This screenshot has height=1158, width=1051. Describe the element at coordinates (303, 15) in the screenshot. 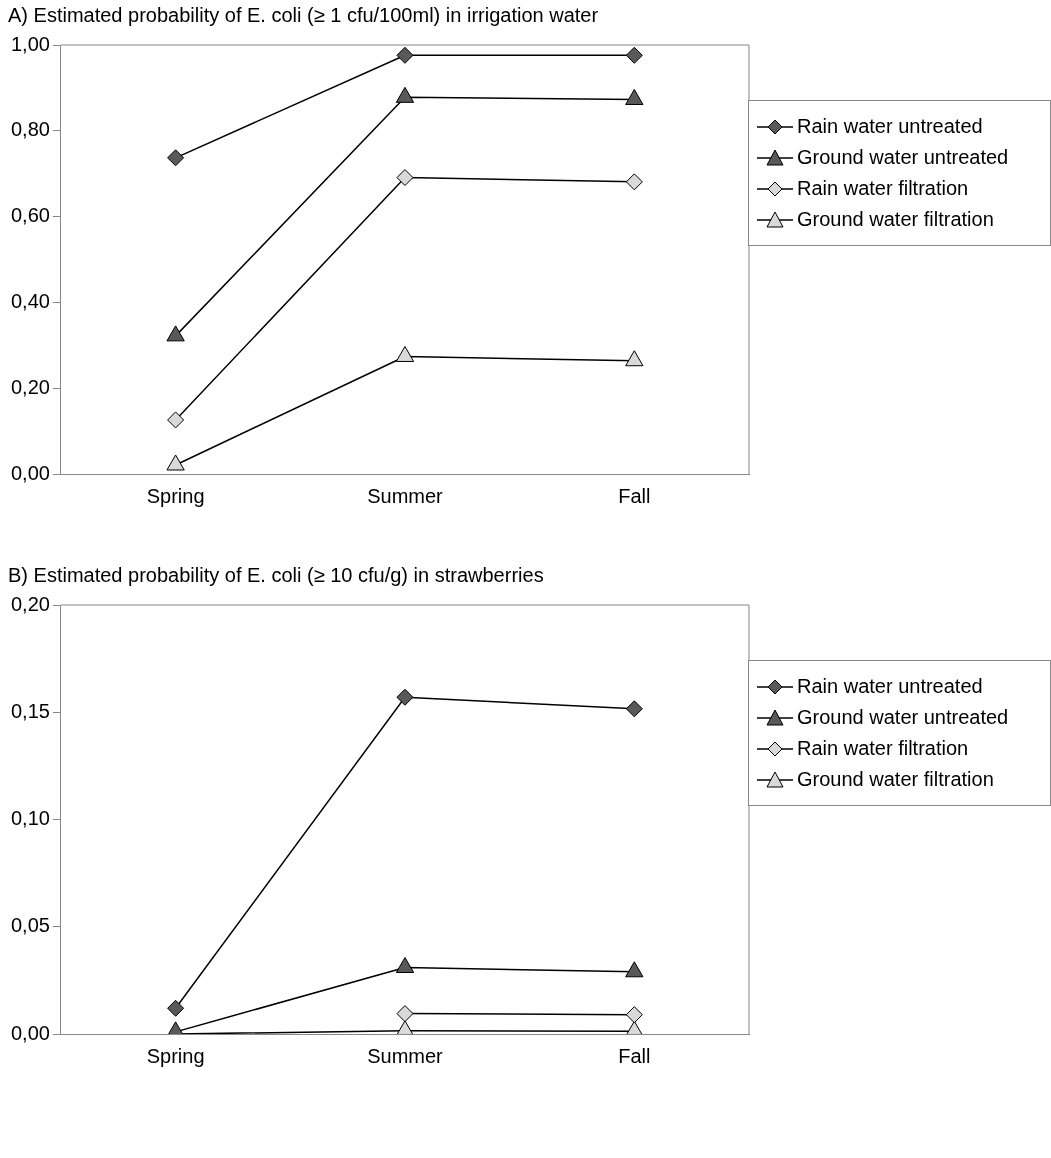

I see `chart-title: A) Estimated probability of E. coli (≥ 1 cfu/100ml) in irrigation water` at that location.